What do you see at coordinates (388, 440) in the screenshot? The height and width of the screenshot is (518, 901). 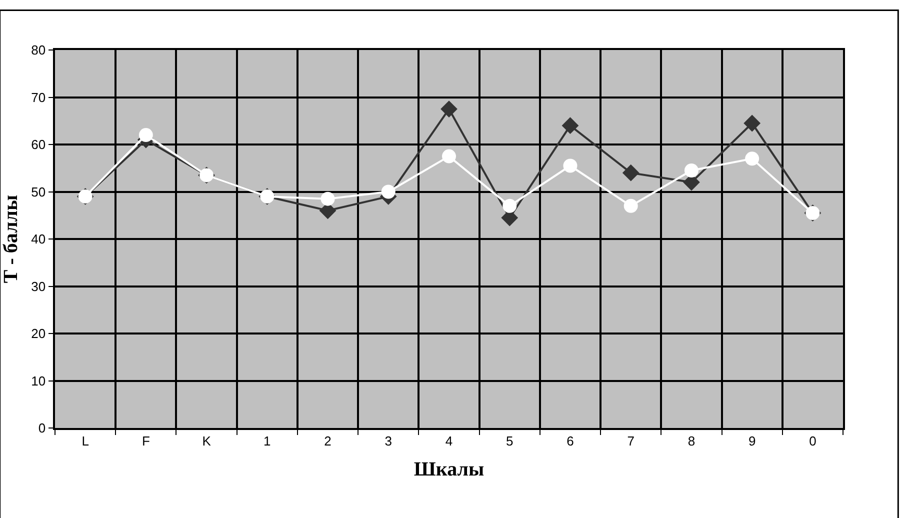 I see `x-tick-label: 3` at bounding box center [388, 440].